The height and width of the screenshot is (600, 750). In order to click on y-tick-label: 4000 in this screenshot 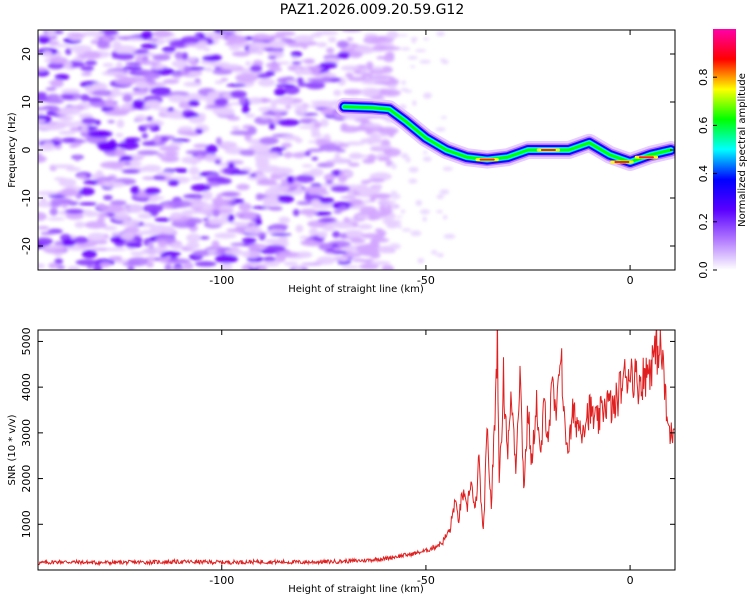, I will do `click(26, 387)`.